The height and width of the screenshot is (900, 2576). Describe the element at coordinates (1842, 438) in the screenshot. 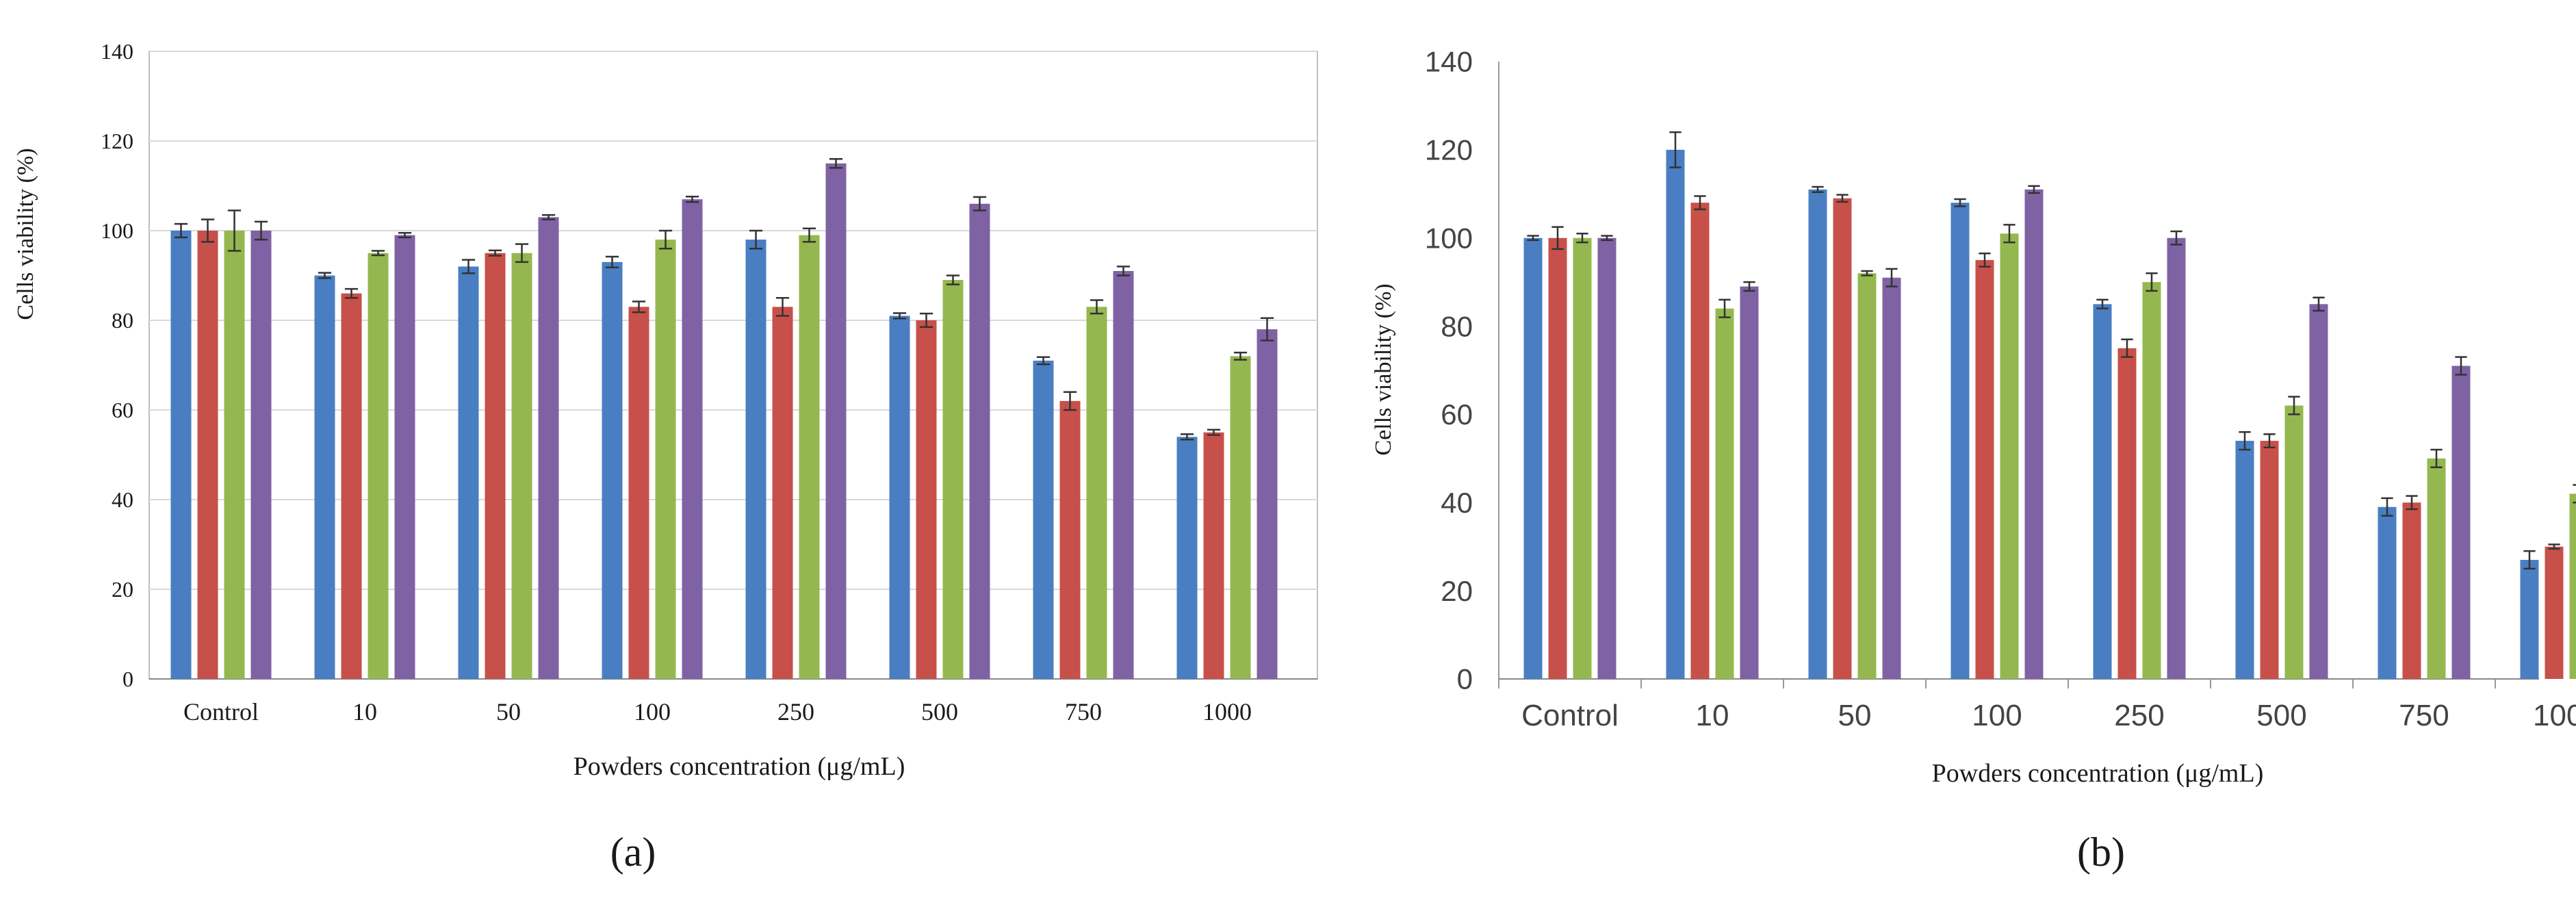

I see `bar-b-50-s2` at that location.